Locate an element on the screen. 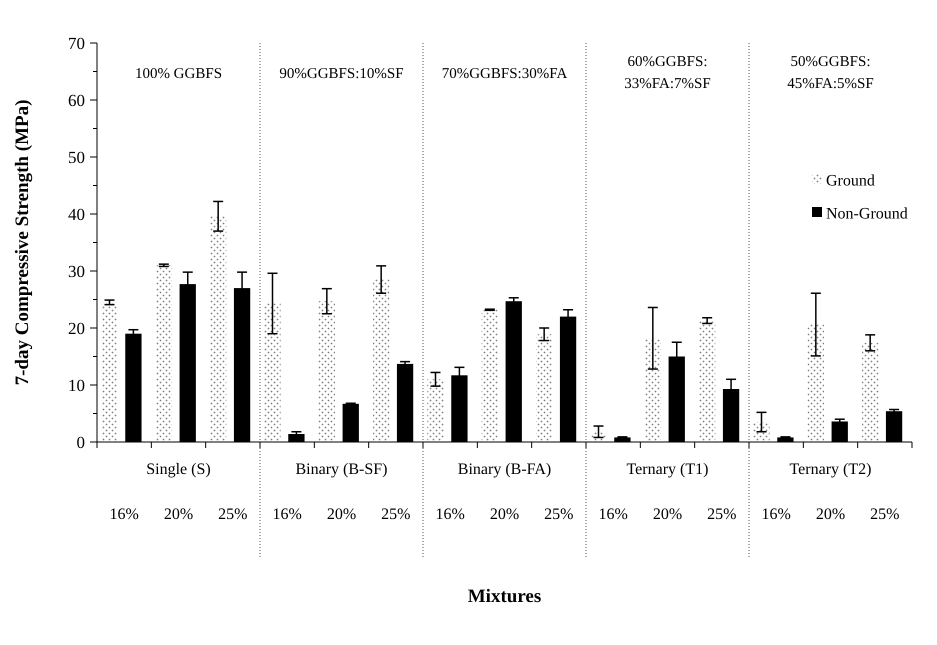 The image size is (937, 645). y-axis-title: 7-day Compressive Strength (MPa) is located at coordinates (22, 243).